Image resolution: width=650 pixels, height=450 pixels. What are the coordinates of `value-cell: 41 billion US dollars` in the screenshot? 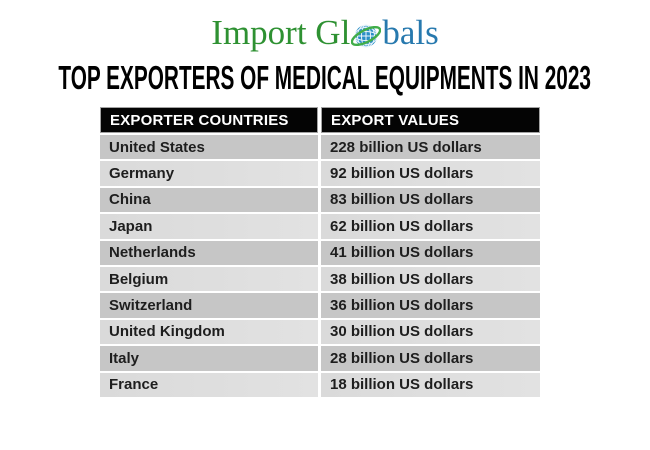 It's located at (430, 252).